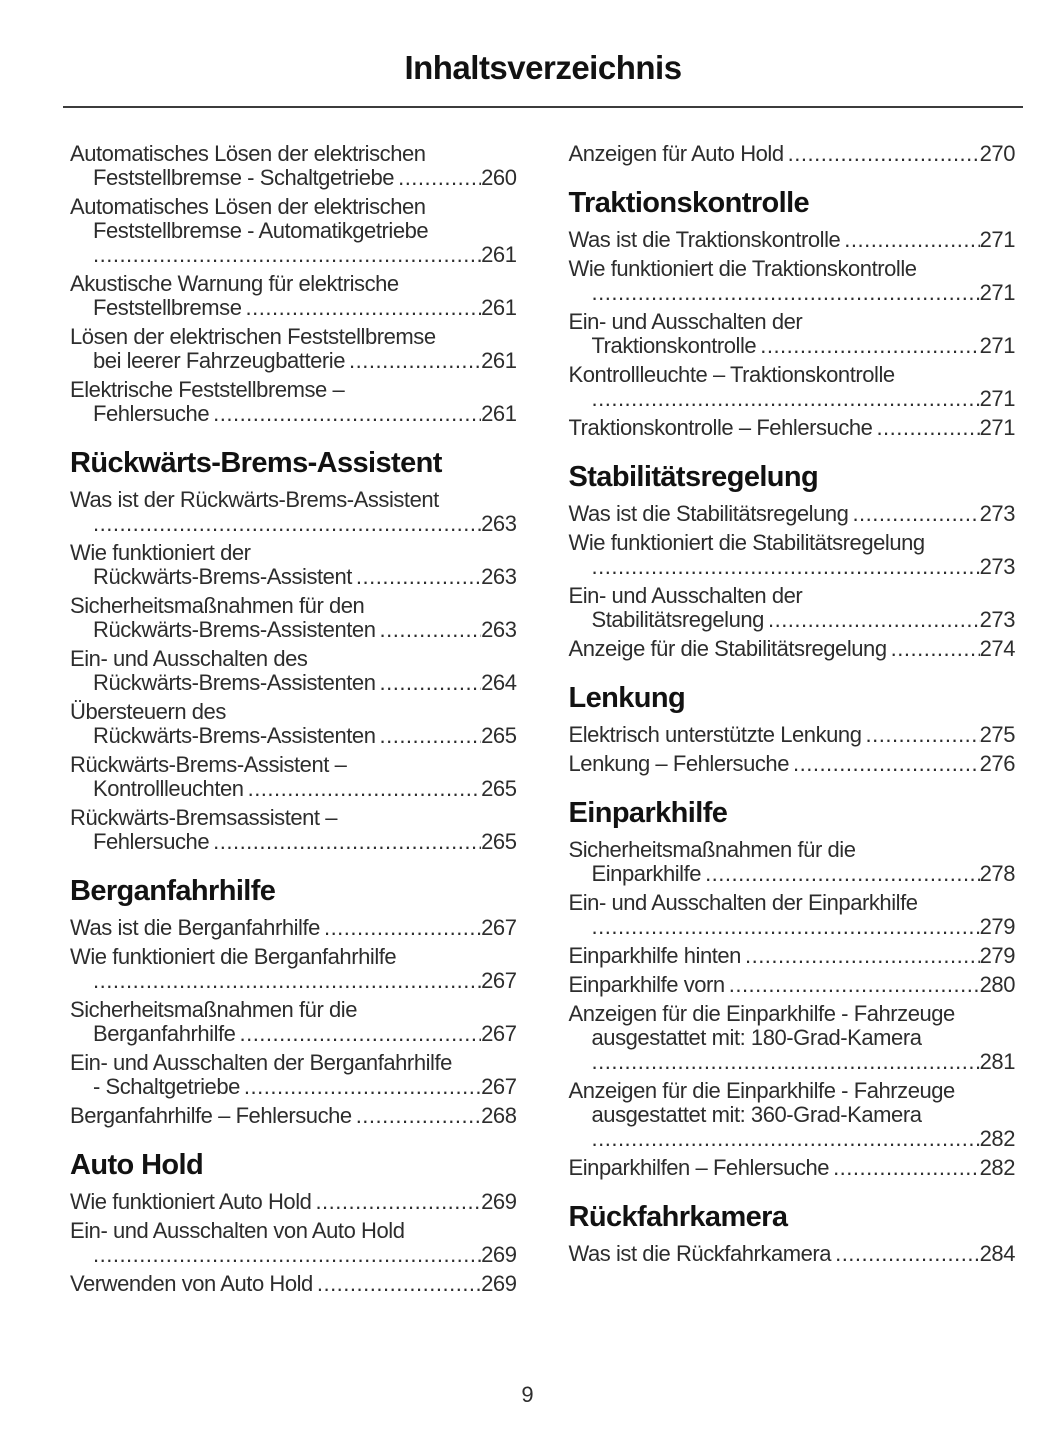 This screenshot has width=1055, height=1448. What do you see at coordinates (244, 177) in the screenshot?
I see `toc-entry-text: Feststellbremse - Schaltgetriebe` at bounding box center [244, 177].